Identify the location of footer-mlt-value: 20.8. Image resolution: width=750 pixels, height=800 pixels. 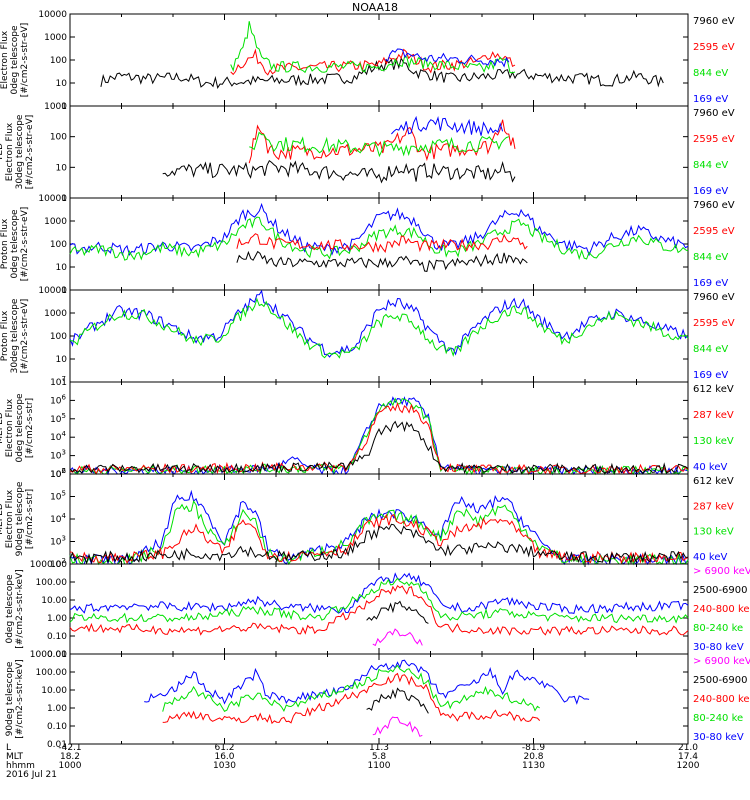
(533, 757).